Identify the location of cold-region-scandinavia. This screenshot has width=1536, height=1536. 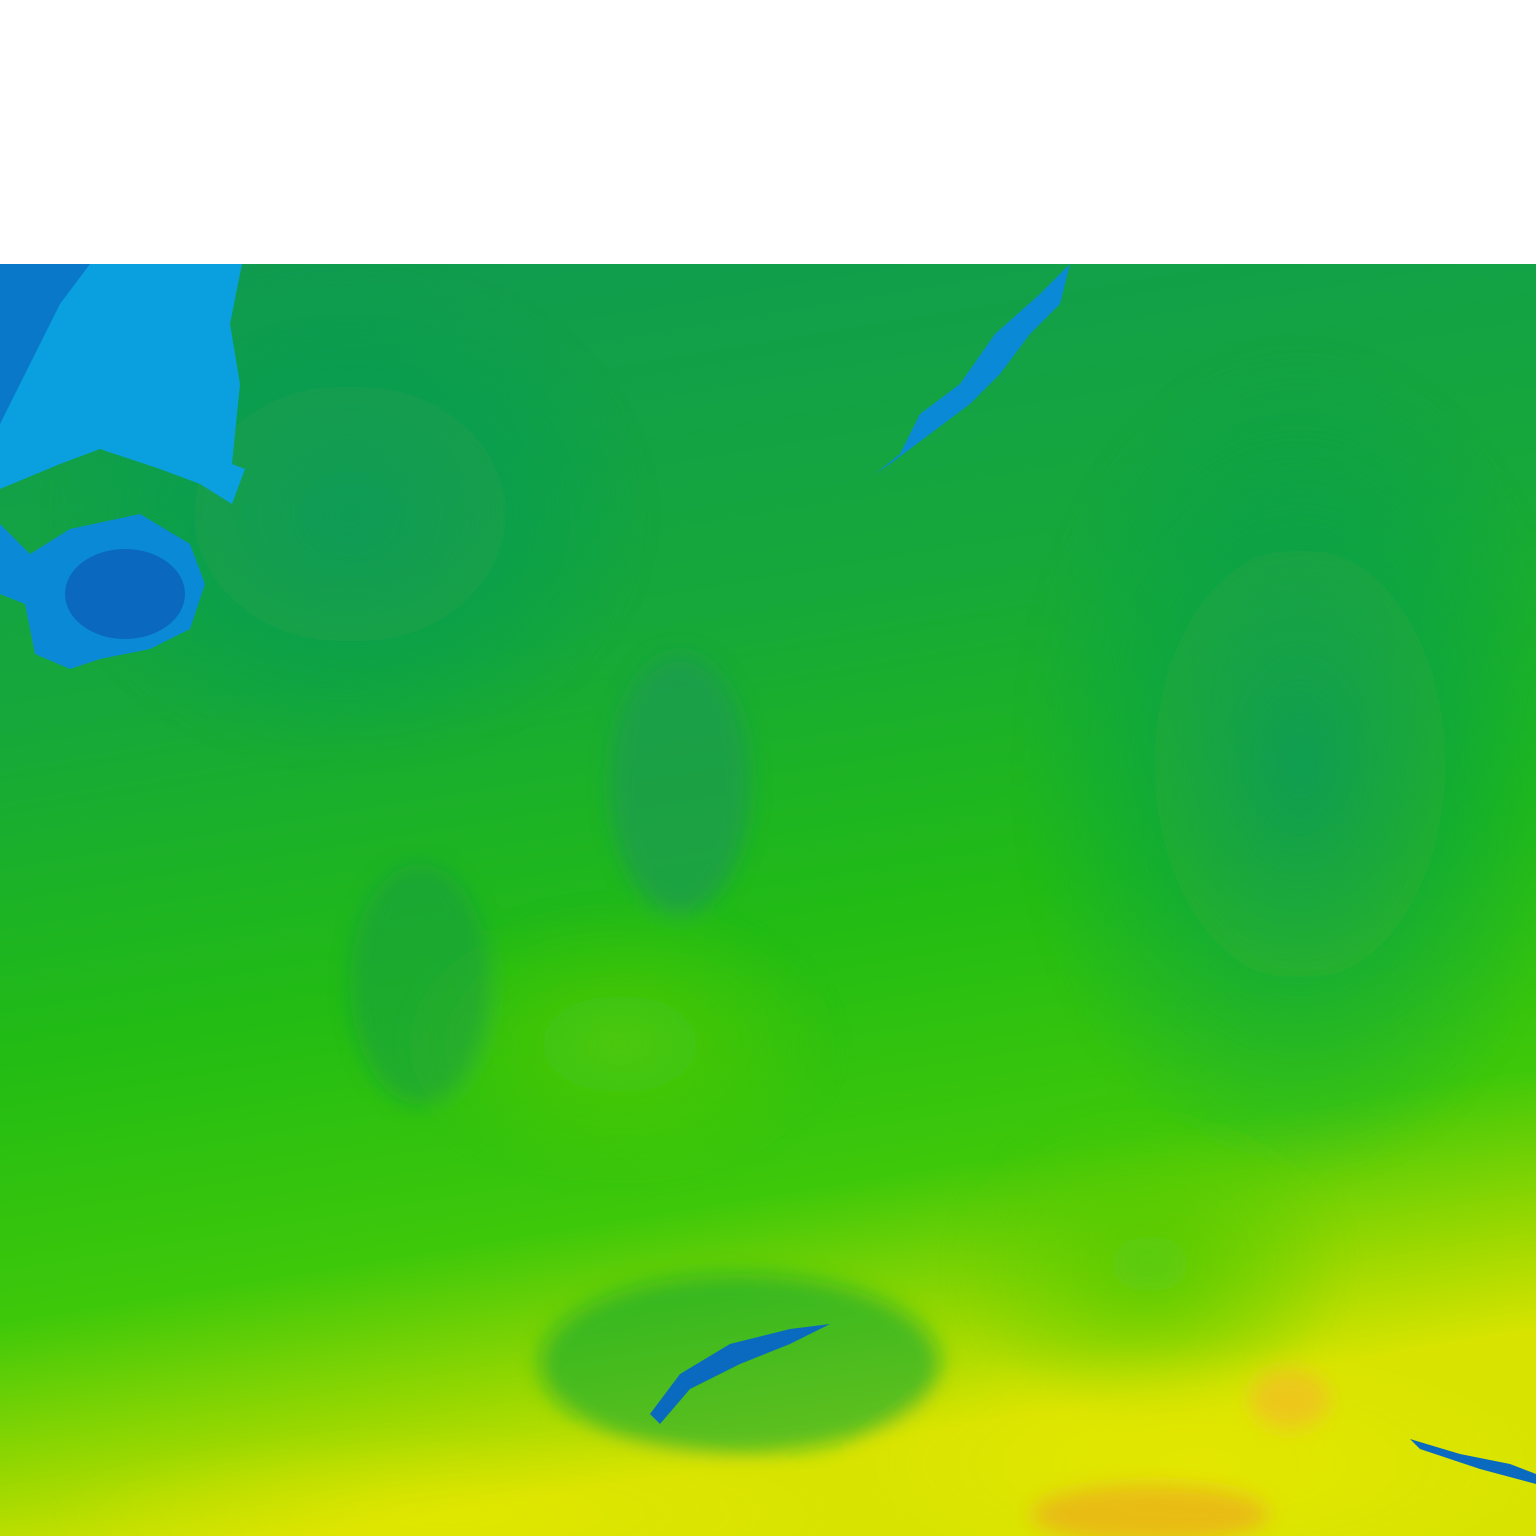
(972, 369).